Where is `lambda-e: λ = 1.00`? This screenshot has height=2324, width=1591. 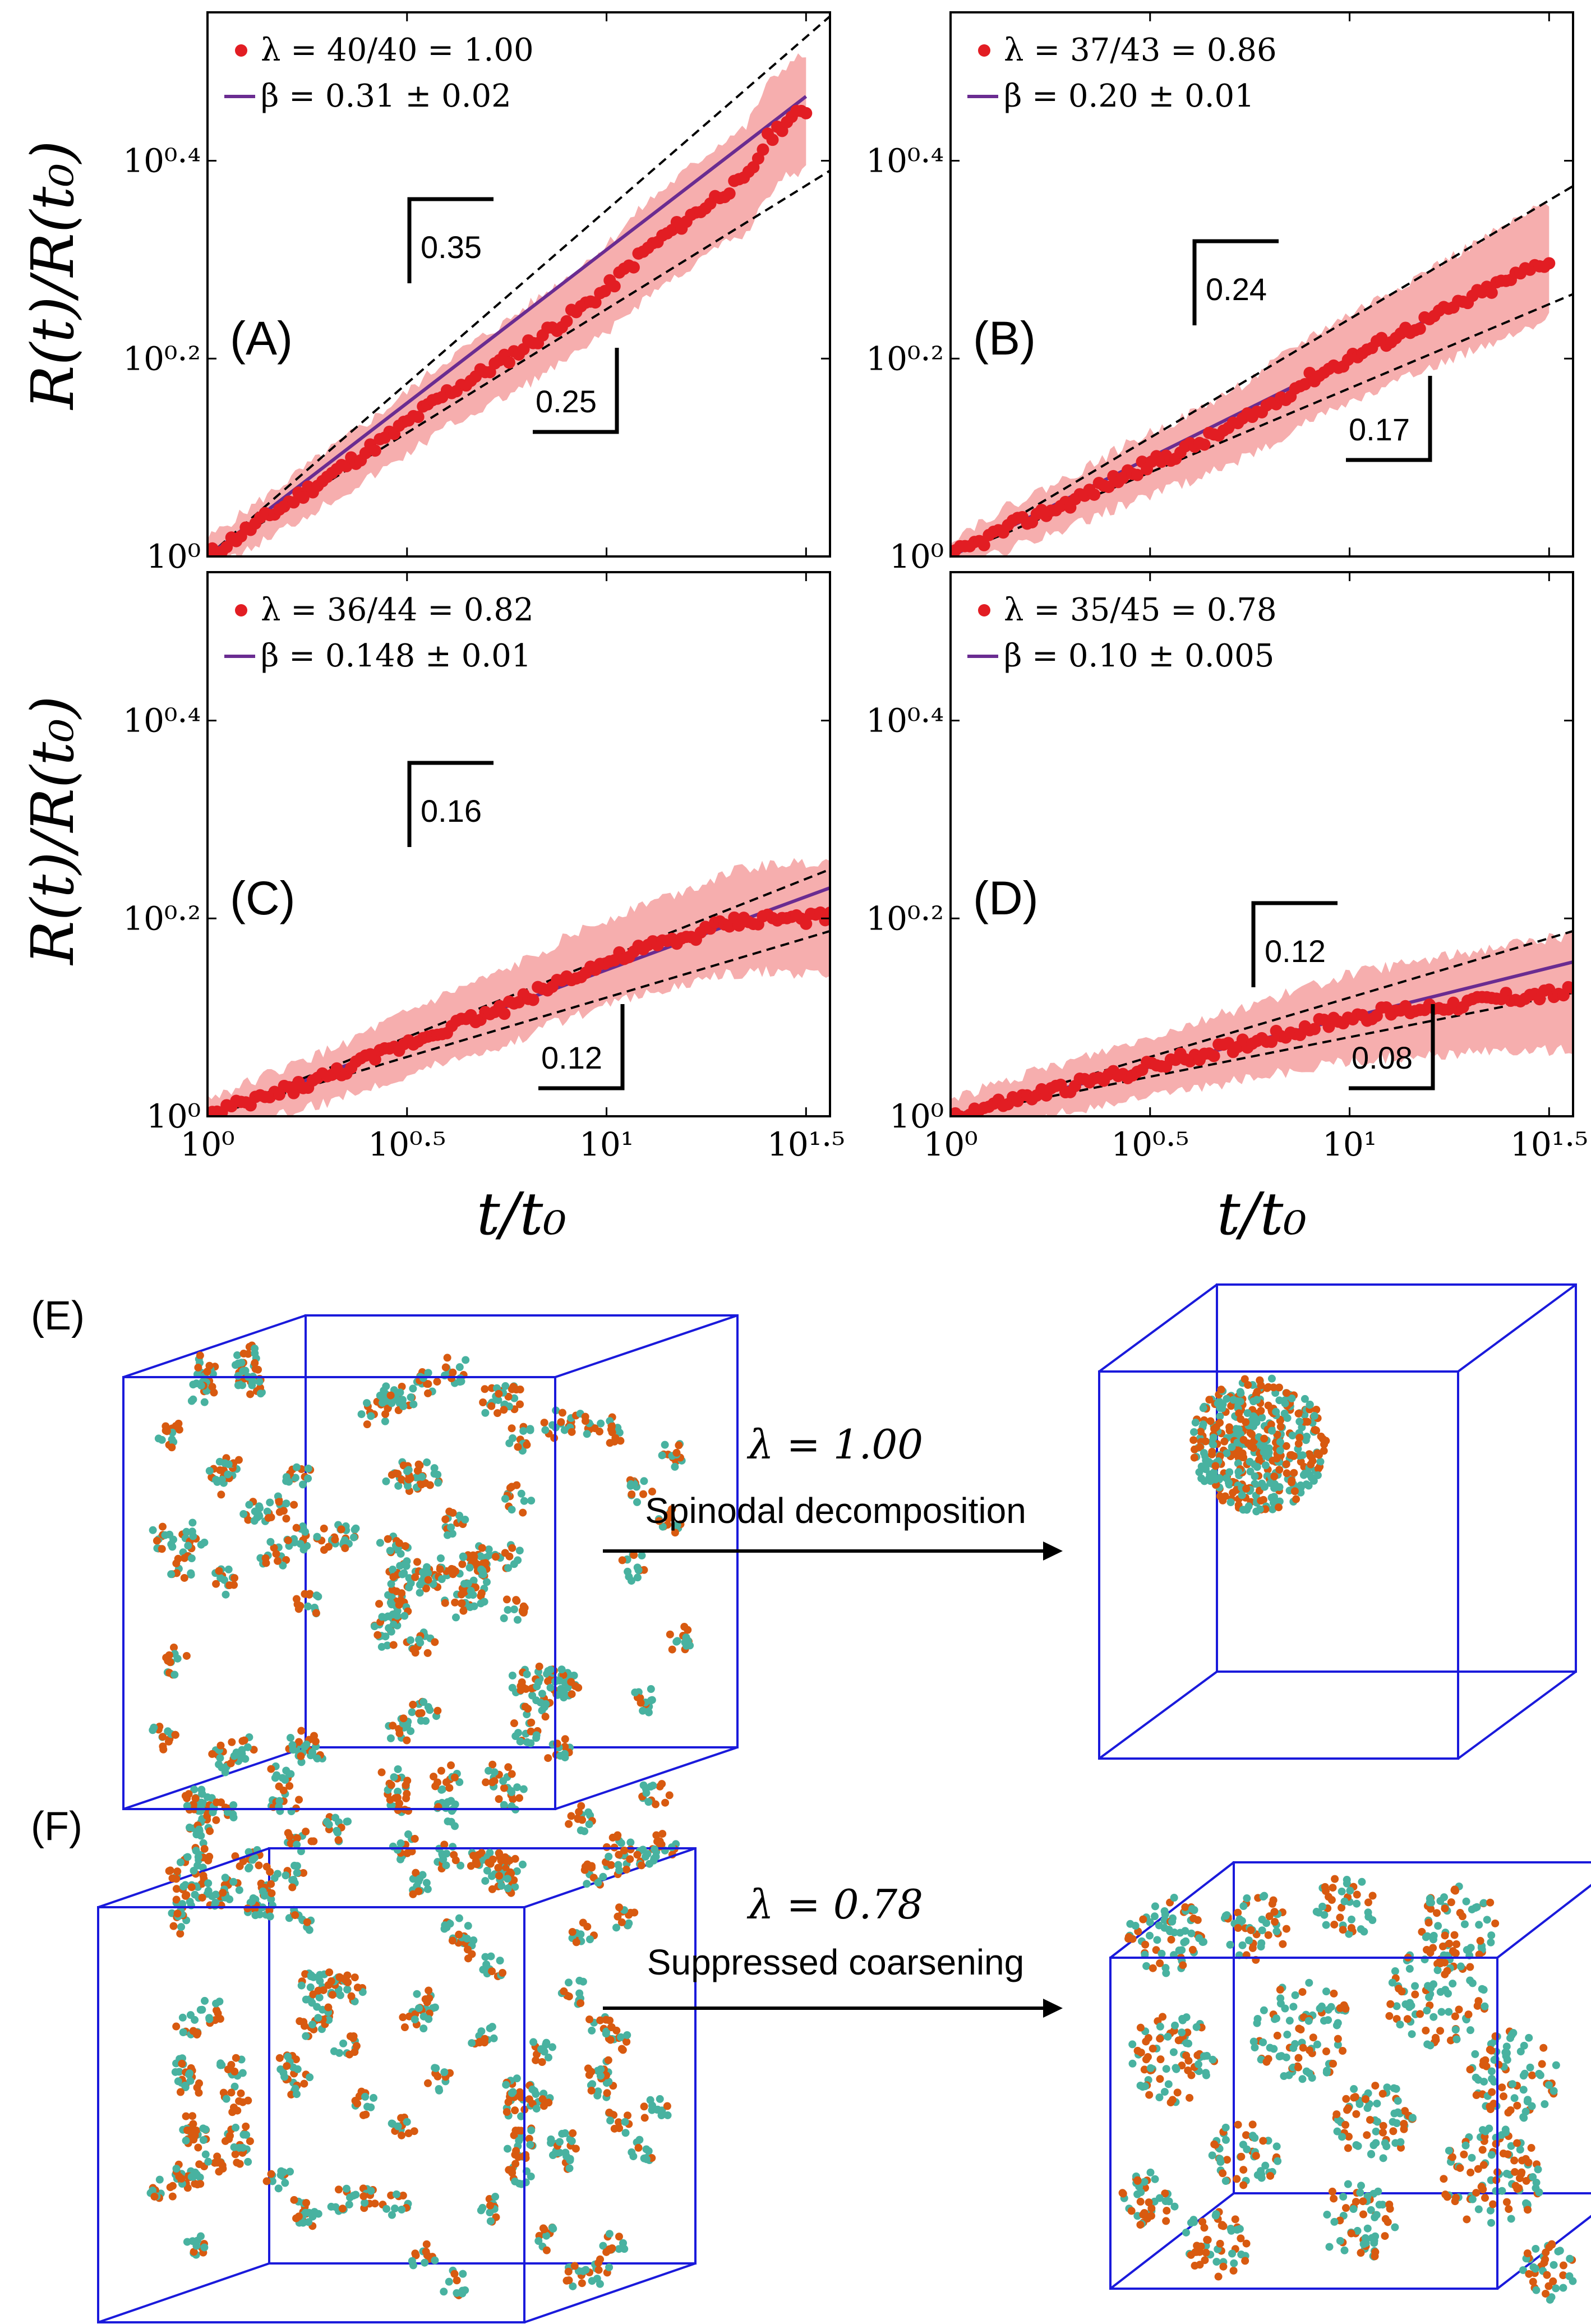
lambda-e: λ = 1.00 is located at coordinates (834, 1444).